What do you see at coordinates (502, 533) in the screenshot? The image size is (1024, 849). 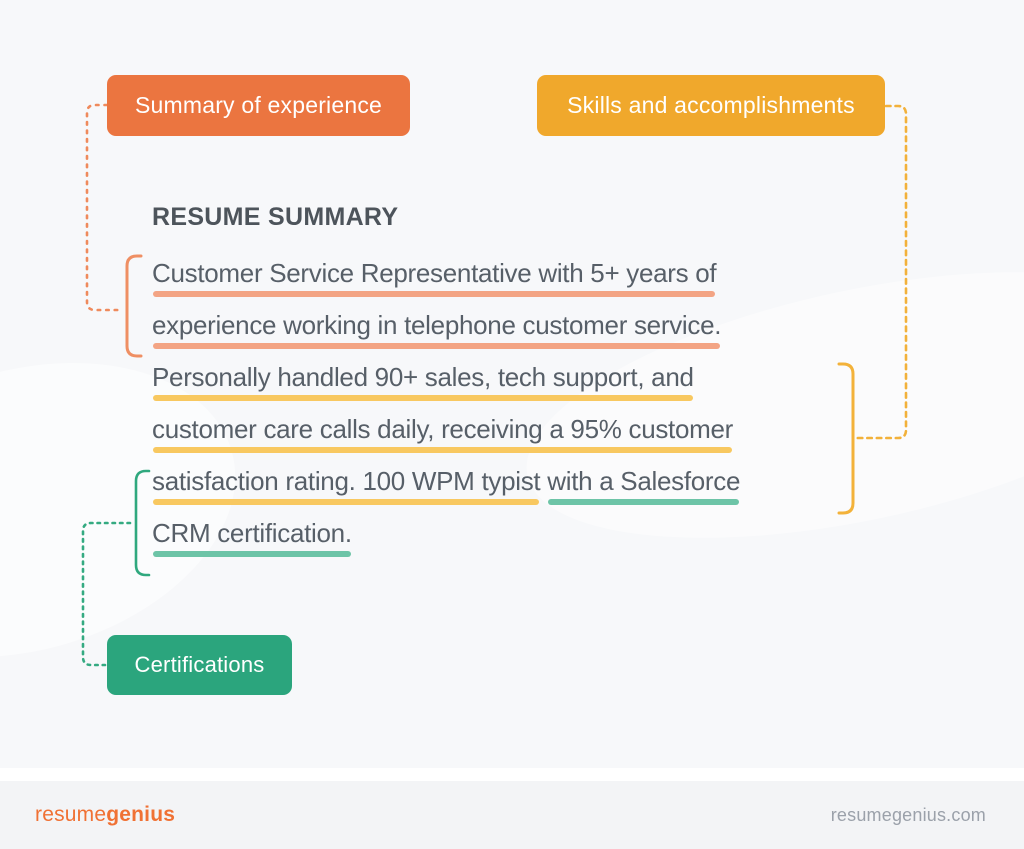 I see `summary-line: CRM certification.` at bounding box center [502, 533].